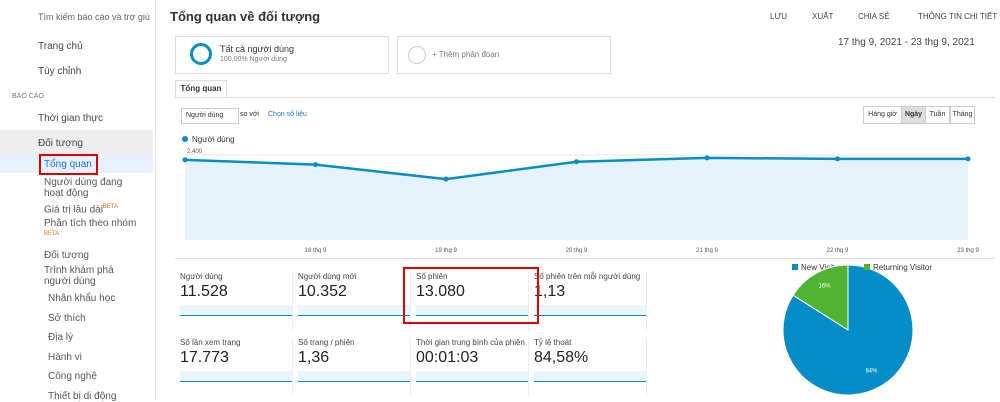 The width and height of the screenshot is (1000, 402). What do you see at coordinates (204, 291) in the screenshot?
I see `metric-value: 11.528` at bounding box center [204, 291].